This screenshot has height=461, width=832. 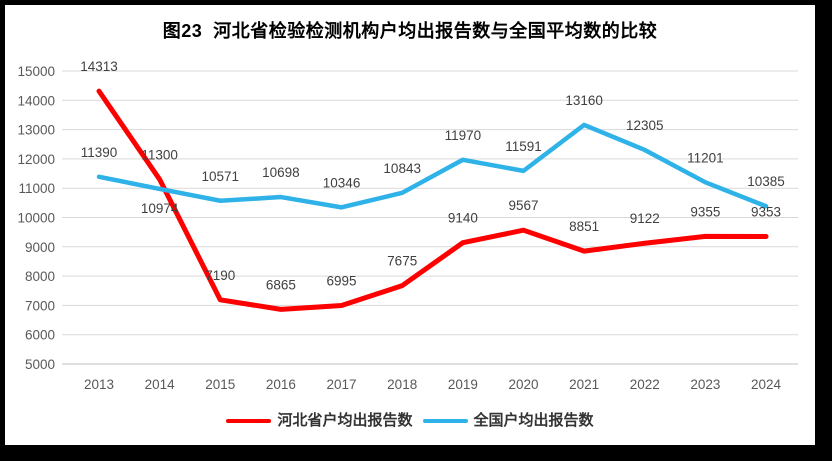 What do you see at coordinates (584, 100) in the screenshot?
I see `data-label-national: 13160` at bounding box center [584, 100].